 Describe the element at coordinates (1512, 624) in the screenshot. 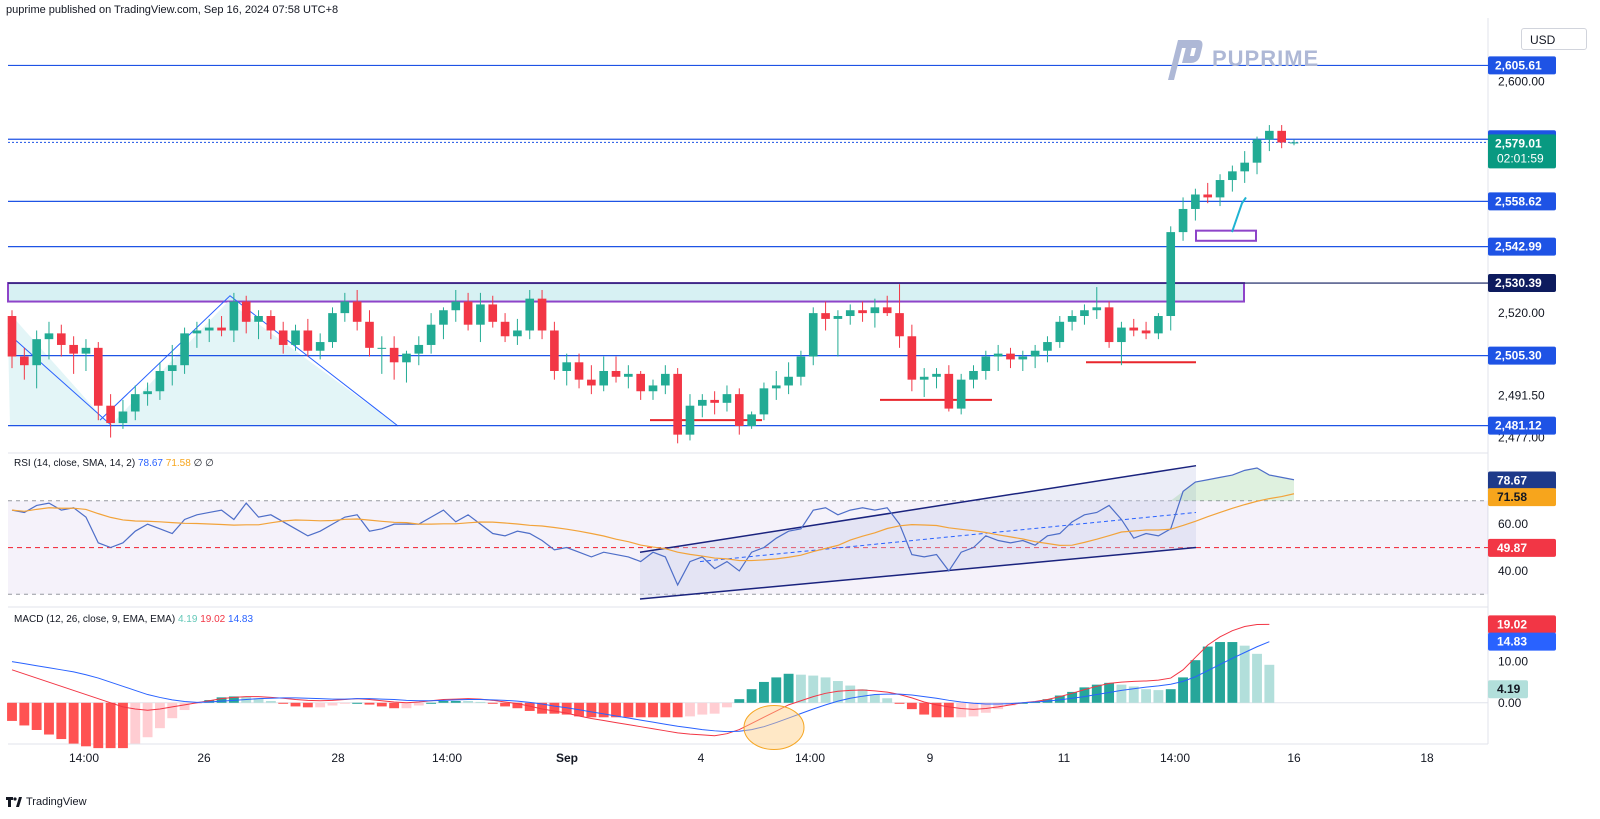

I see `macd-badge-label: 19.02` at that location.